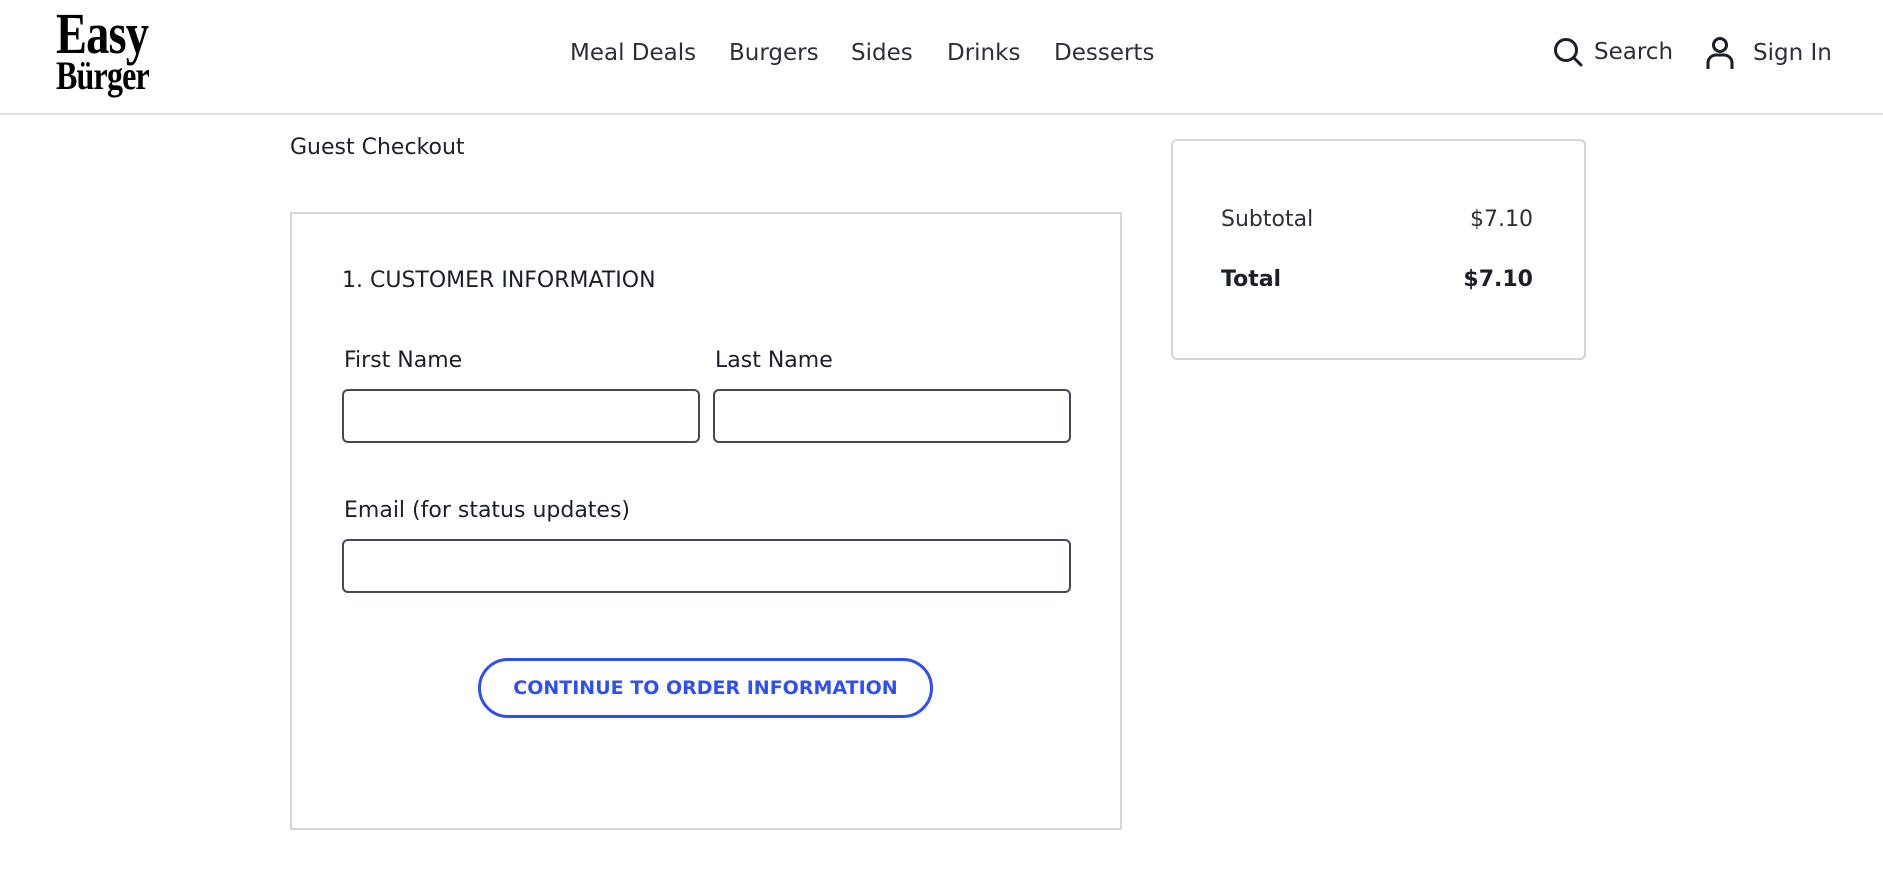 This screenshot has height=875, width=1883. I want to click on sign-in-label: Sign In, so click(1792, 53).